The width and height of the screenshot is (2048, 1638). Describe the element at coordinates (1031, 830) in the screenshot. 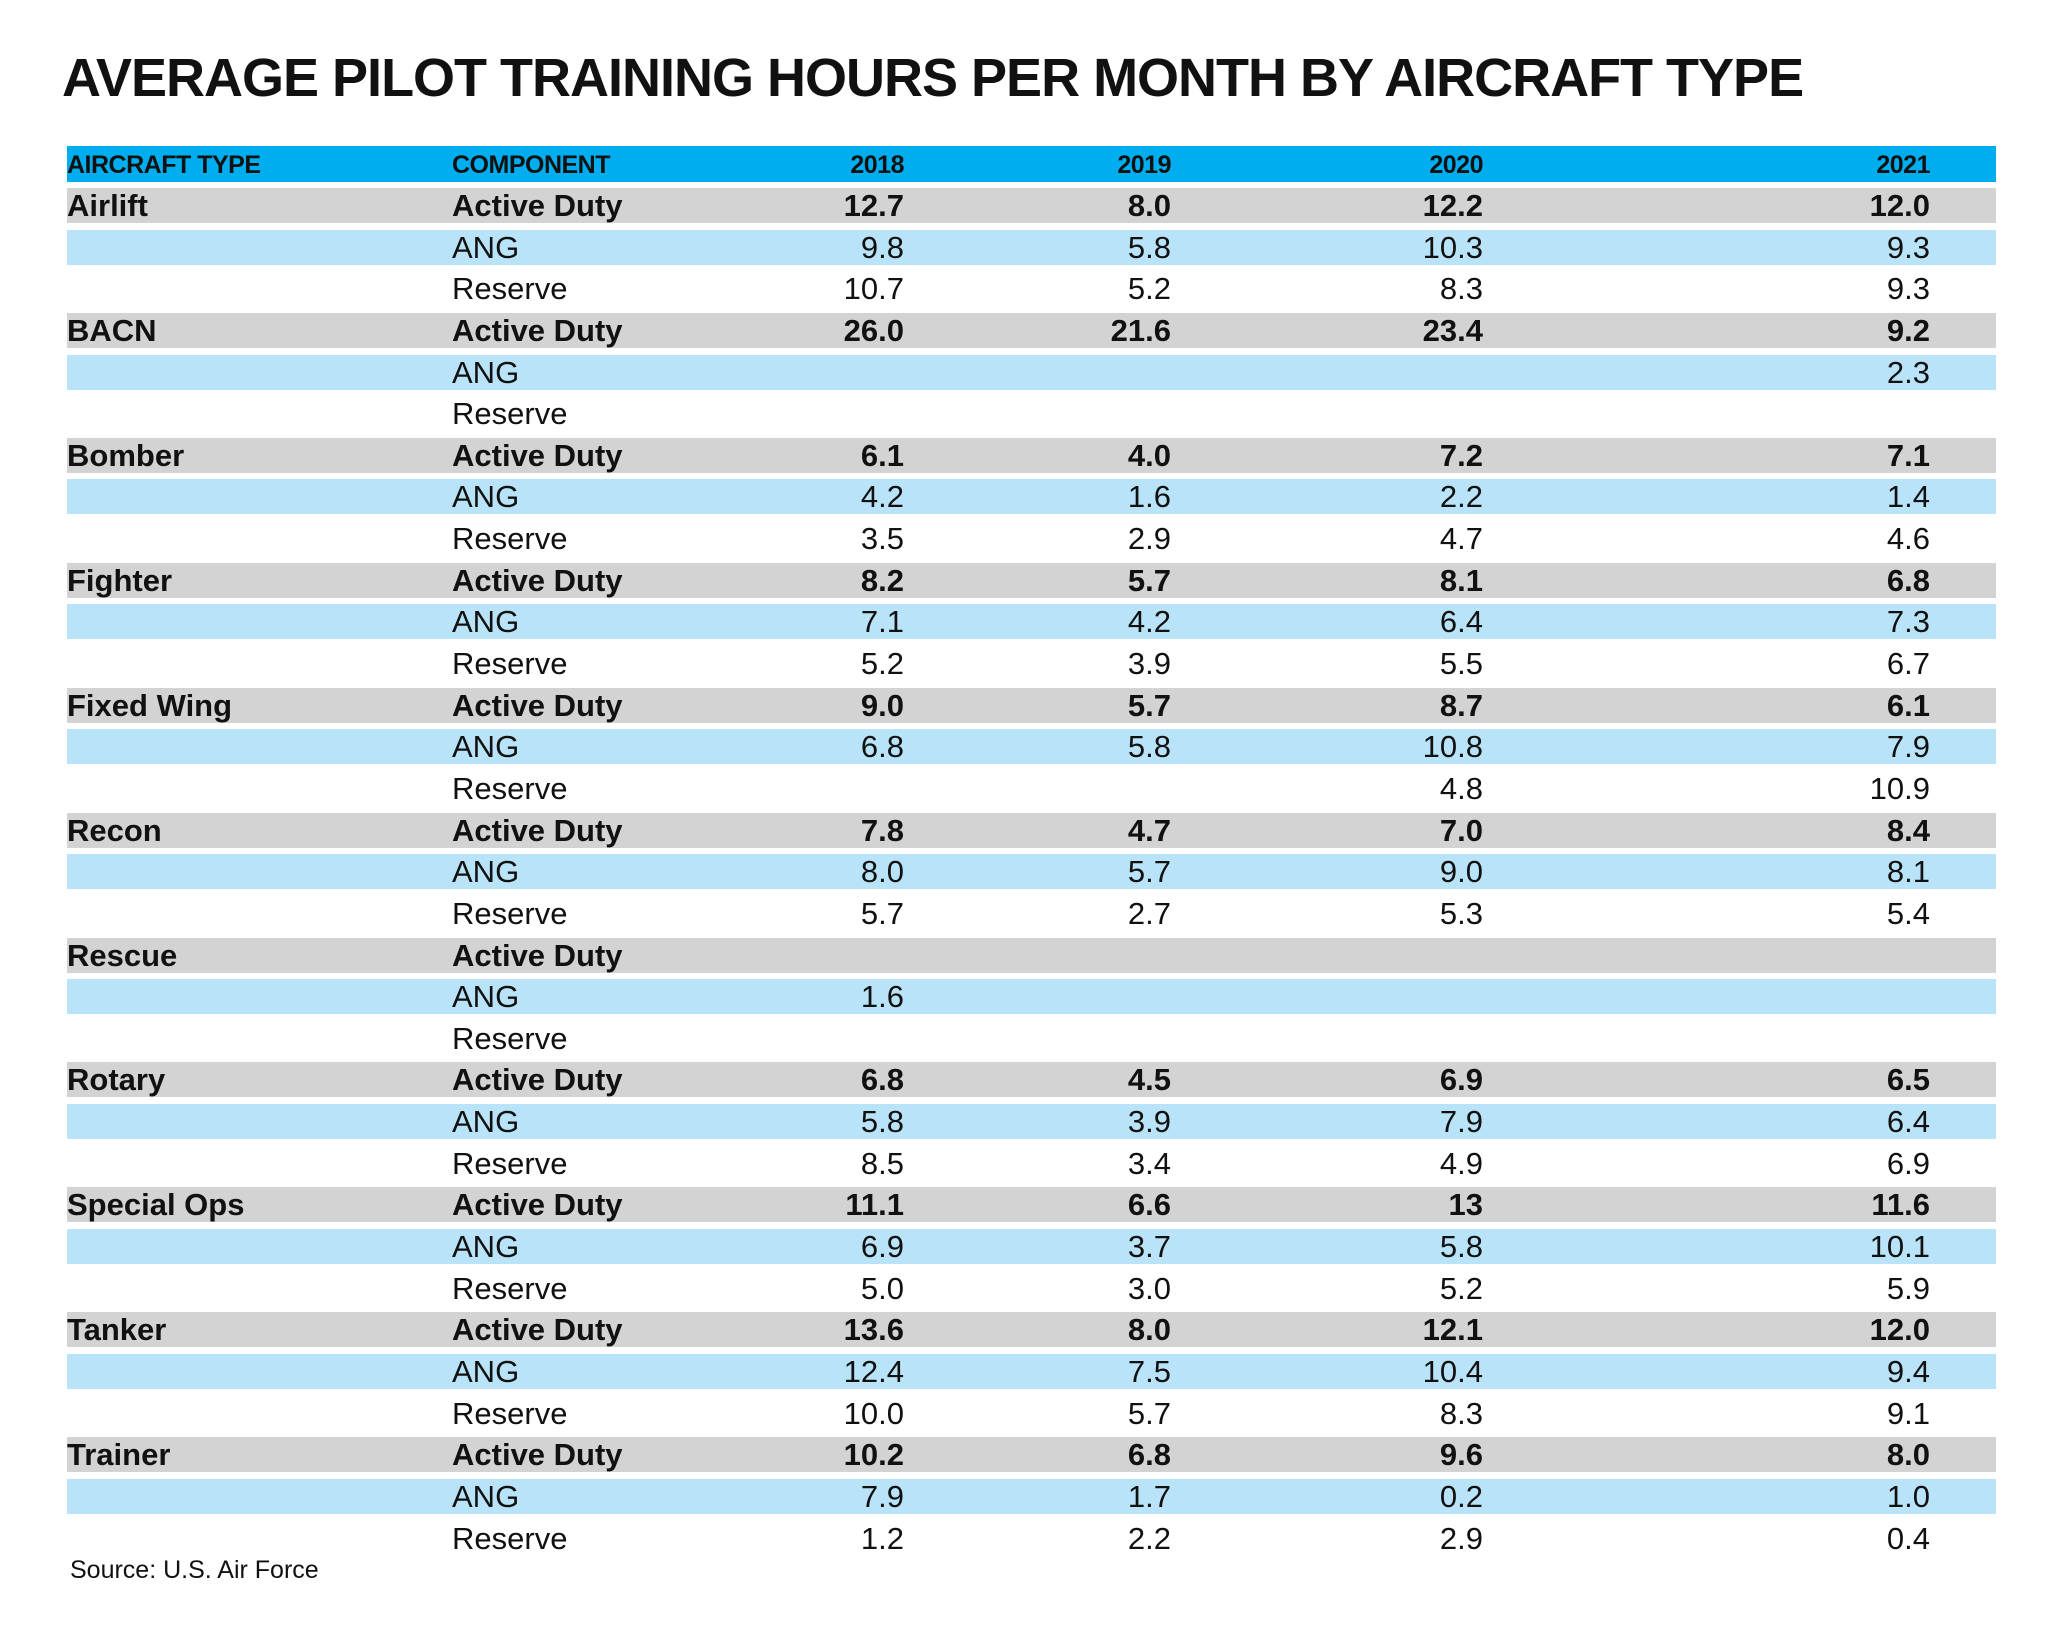

I see `table-row: Recon Active Duty 7.8 4.7 7.0 8.4` at that location.